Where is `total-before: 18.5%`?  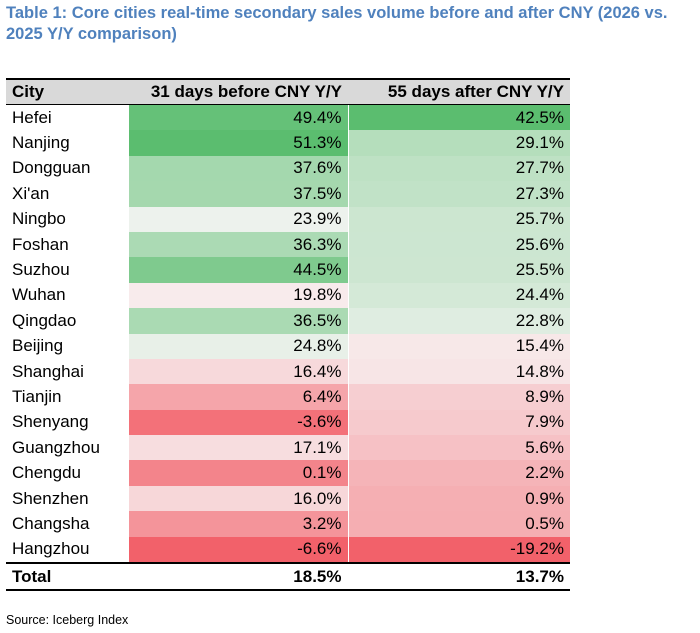 total-before: 18.5% is located at coordinates (237, 577).